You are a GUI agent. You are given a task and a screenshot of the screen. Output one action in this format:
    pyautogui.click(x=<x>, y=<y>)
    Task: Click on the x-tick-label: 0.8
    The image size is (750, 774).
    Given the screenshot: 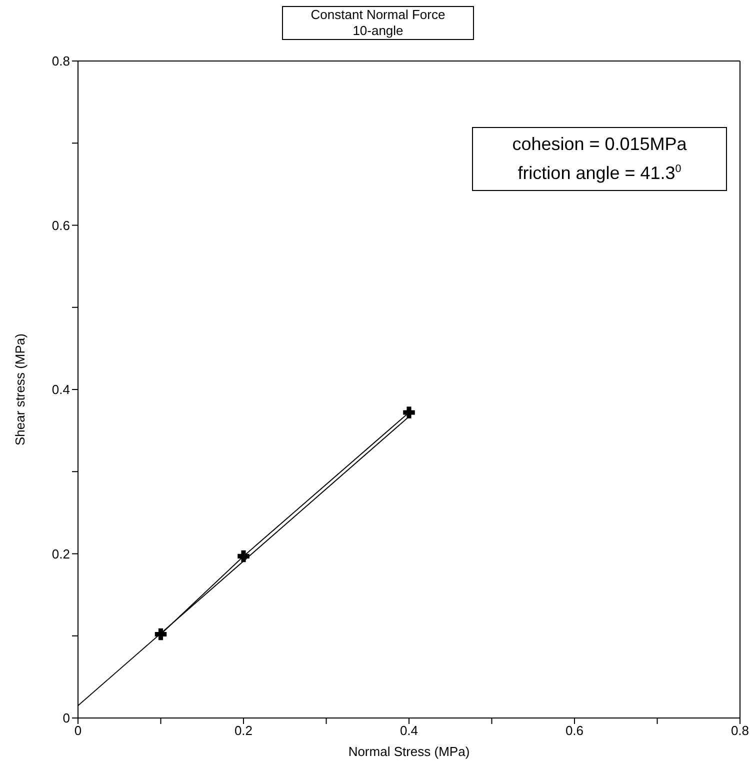 What is the action you would take?
    pyautogui.click(x=740, y=730)
    